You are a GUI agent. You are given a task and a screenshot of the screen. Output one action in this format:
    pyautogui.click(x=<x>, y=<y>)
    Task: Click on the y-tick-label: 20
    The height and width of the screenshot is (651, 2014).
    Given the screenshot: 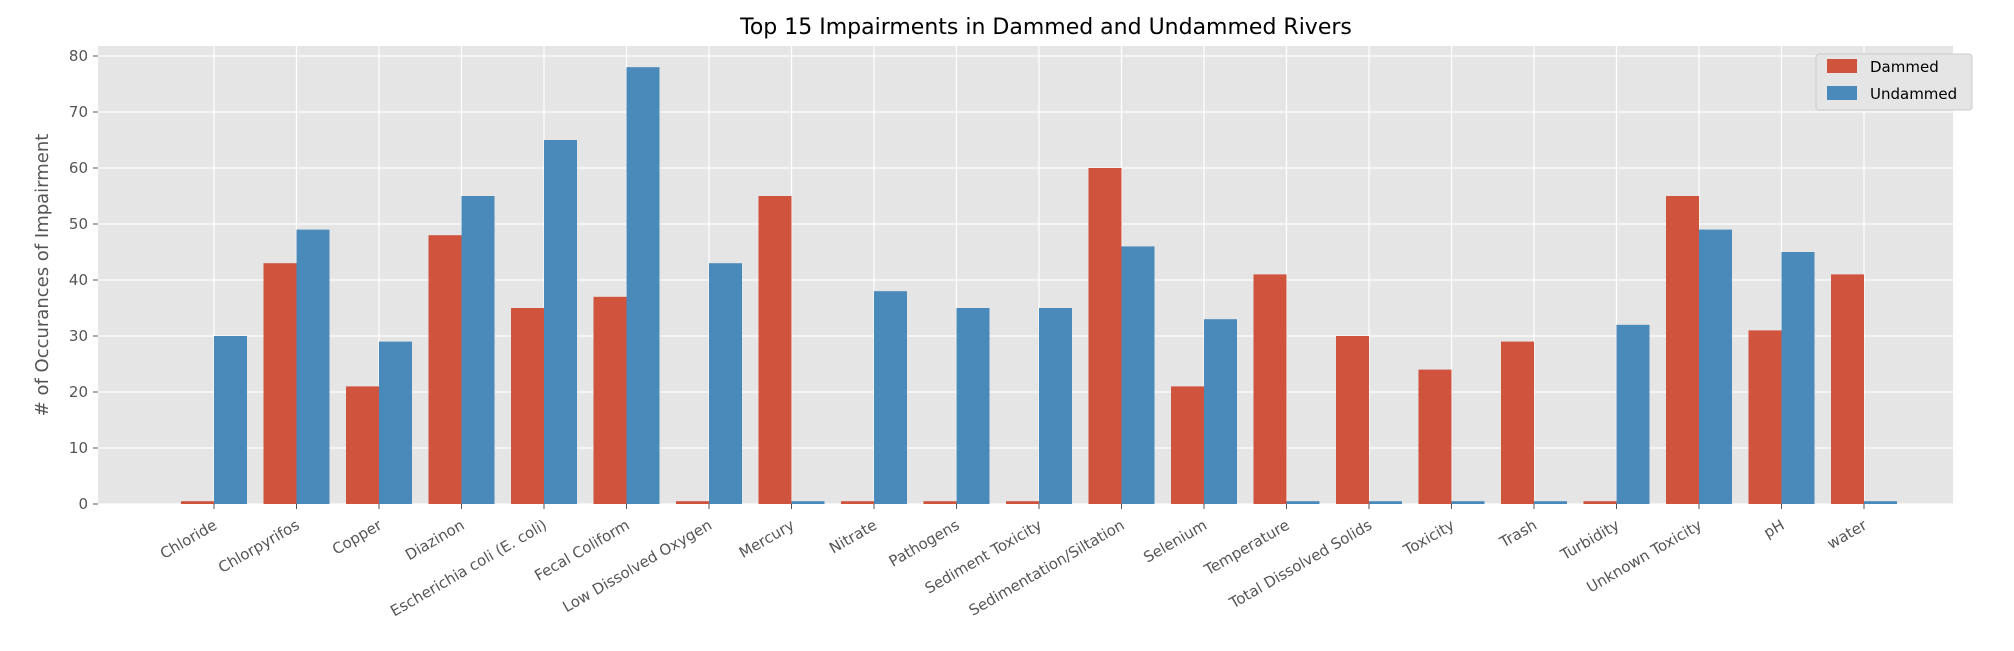 What is the action you would take?
    pyautogui.click(x=78, y=392)
    